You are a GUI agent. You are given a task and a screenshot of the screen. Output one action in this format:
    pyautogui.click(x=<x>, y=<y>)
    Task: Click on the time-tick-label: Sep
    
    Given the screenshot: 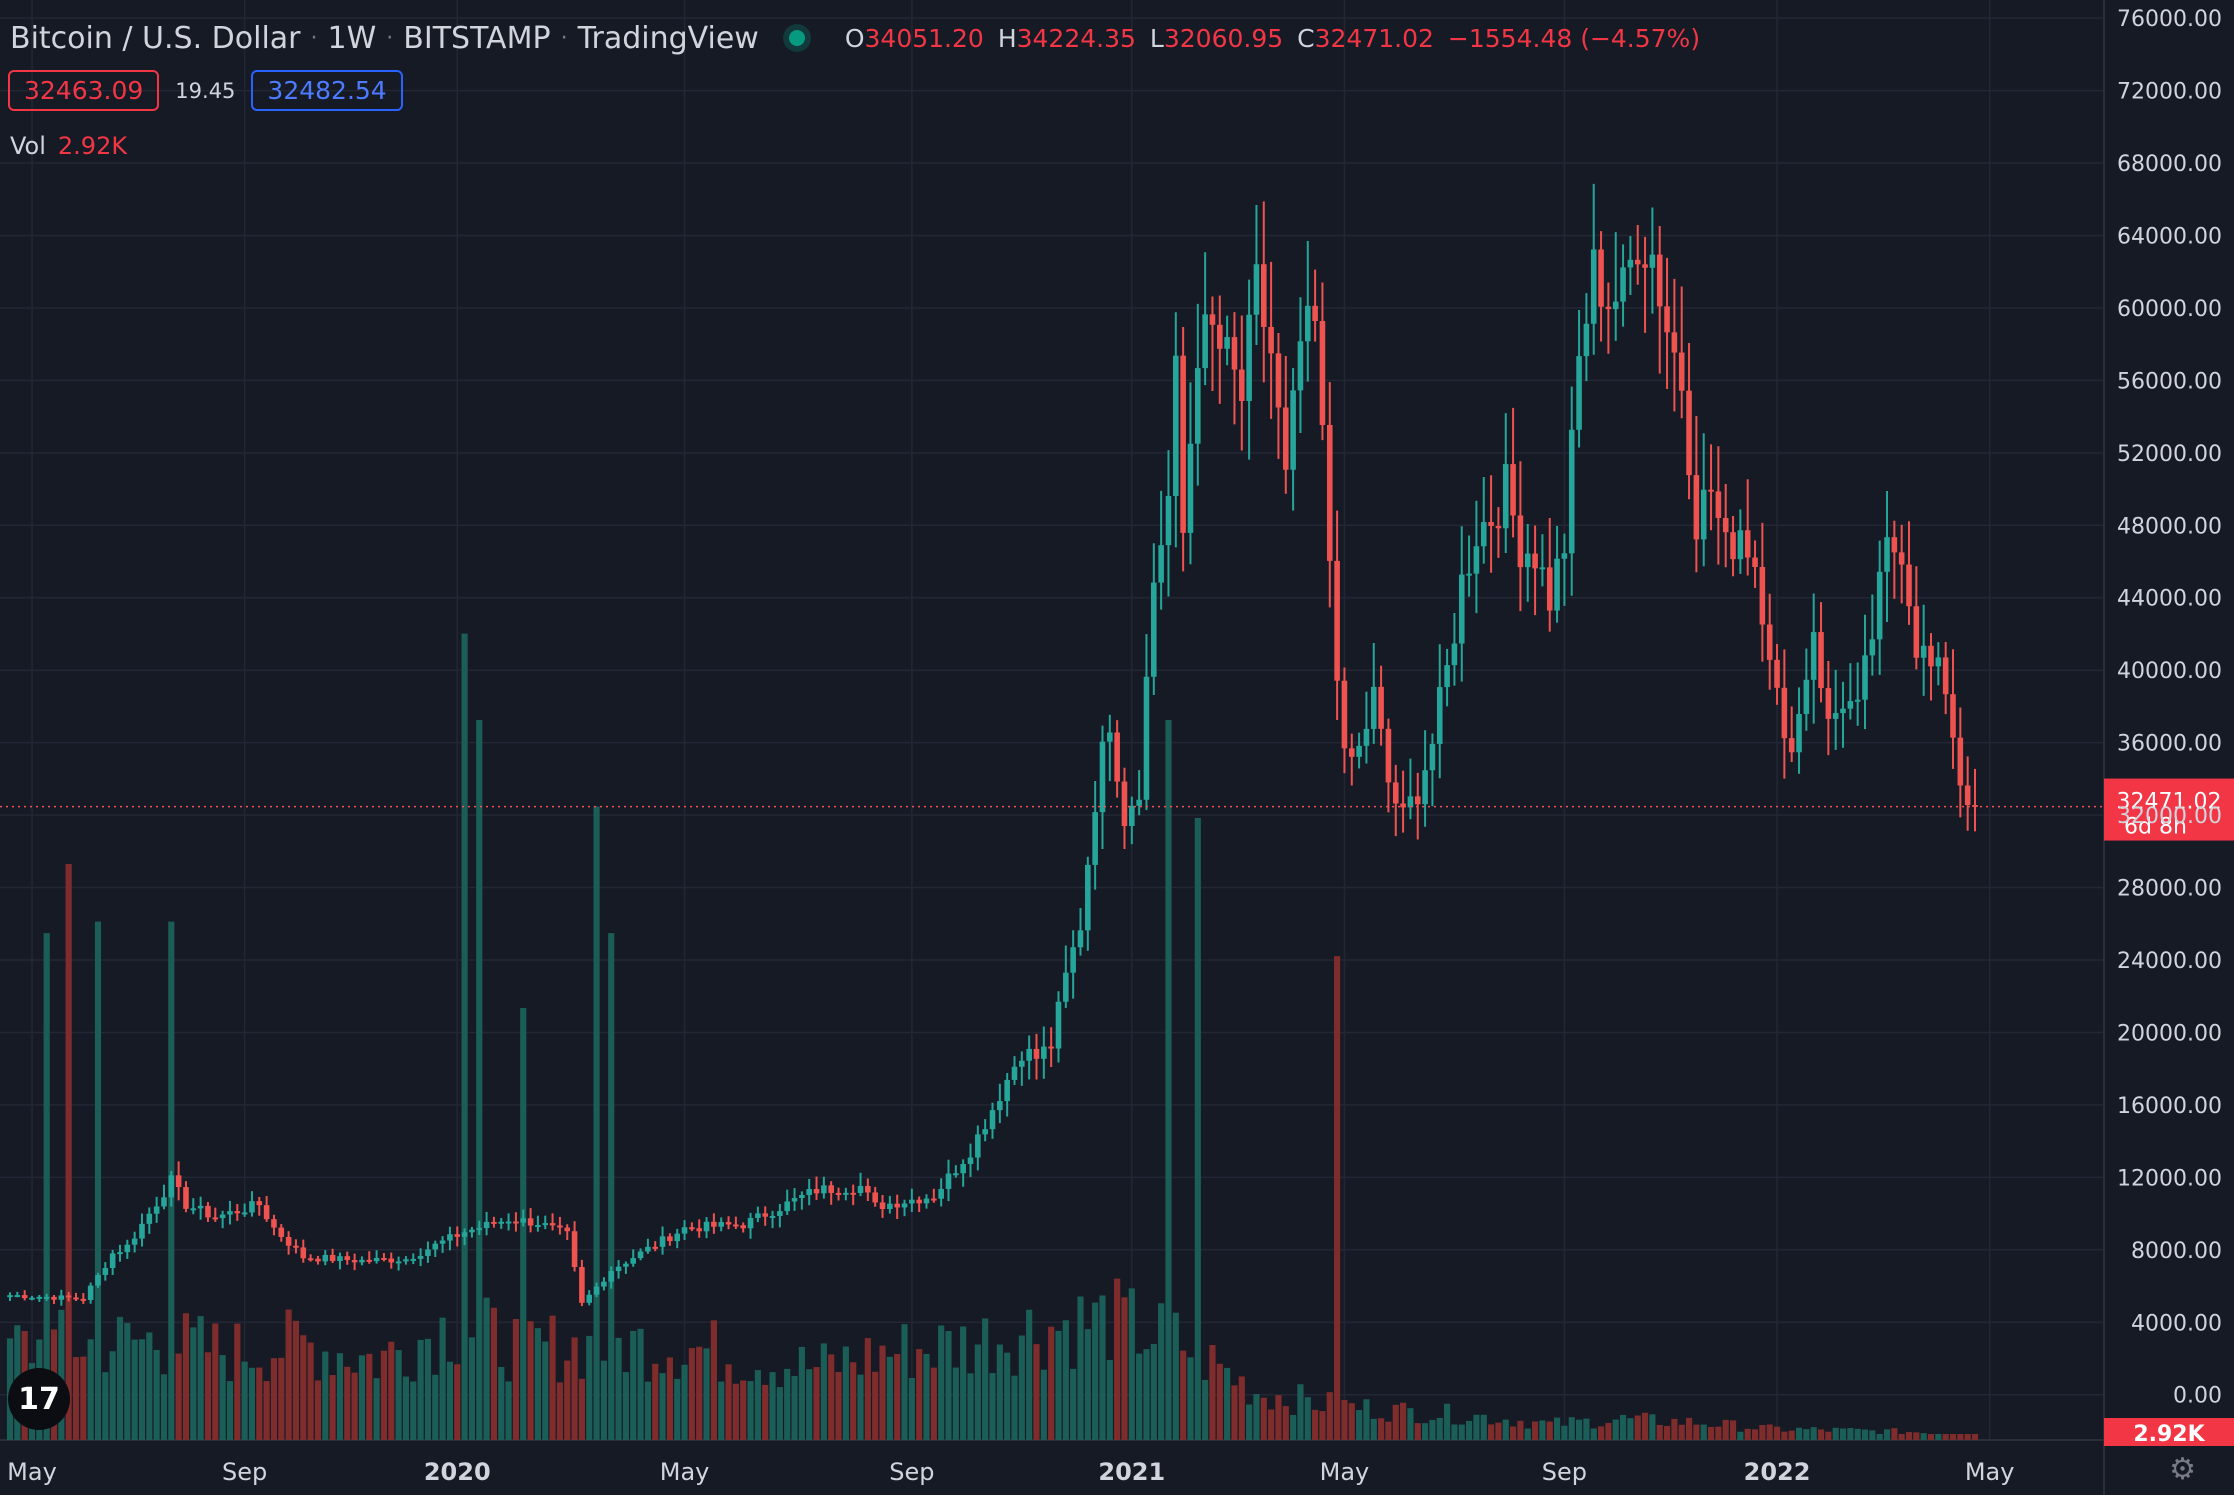 What is the action you would take?
    pyautogui.click(x=244, y=1472)
    